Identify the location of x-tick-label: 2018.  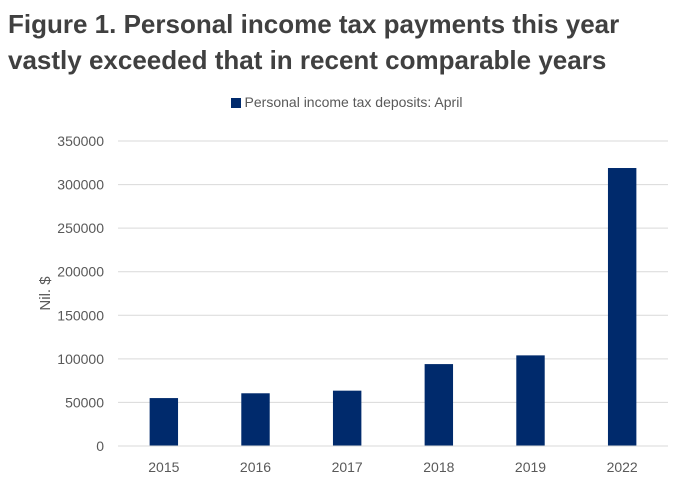
(438, 467).